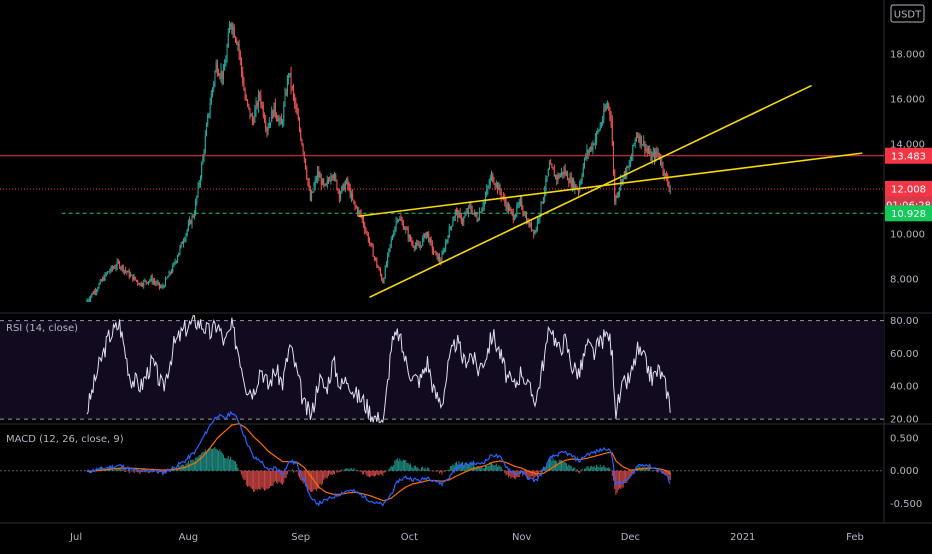 This screenshot has height=554, width=932. I want to click on rsi-tick-label: 20.00, so click(904, 420).